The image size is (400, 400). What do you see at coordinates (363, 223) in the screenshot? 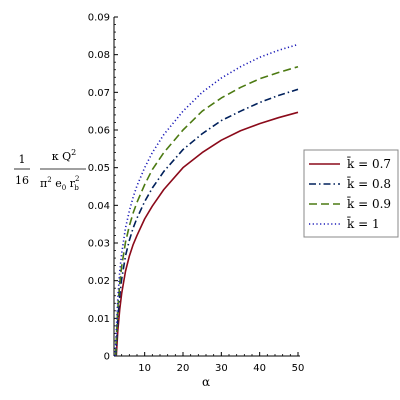
I see `legend-label-4: k̄ = 1` at bounding box center [363, 223].